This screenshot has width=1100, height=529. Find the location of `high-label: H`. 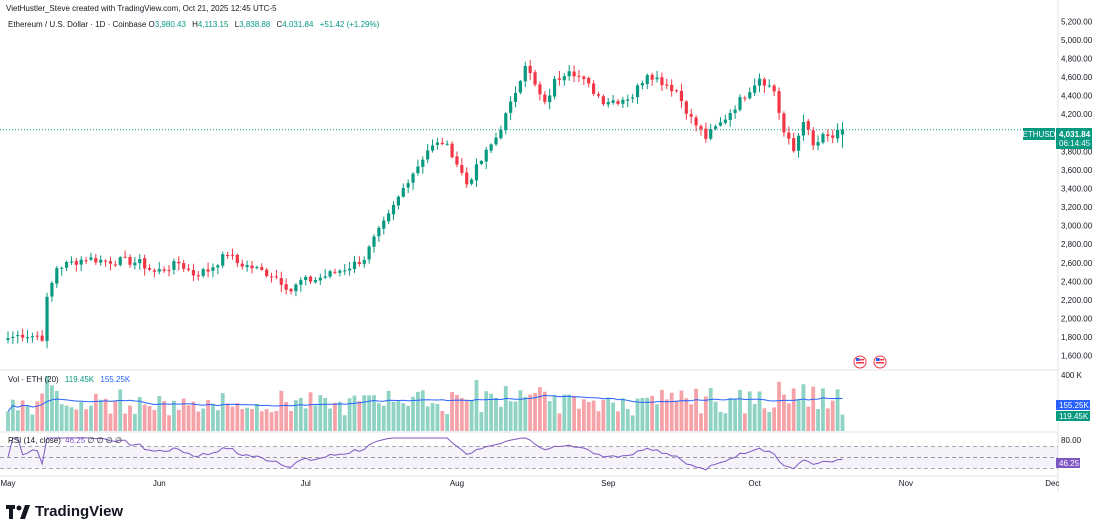

high-label: H is located at coordinates (195, 24).